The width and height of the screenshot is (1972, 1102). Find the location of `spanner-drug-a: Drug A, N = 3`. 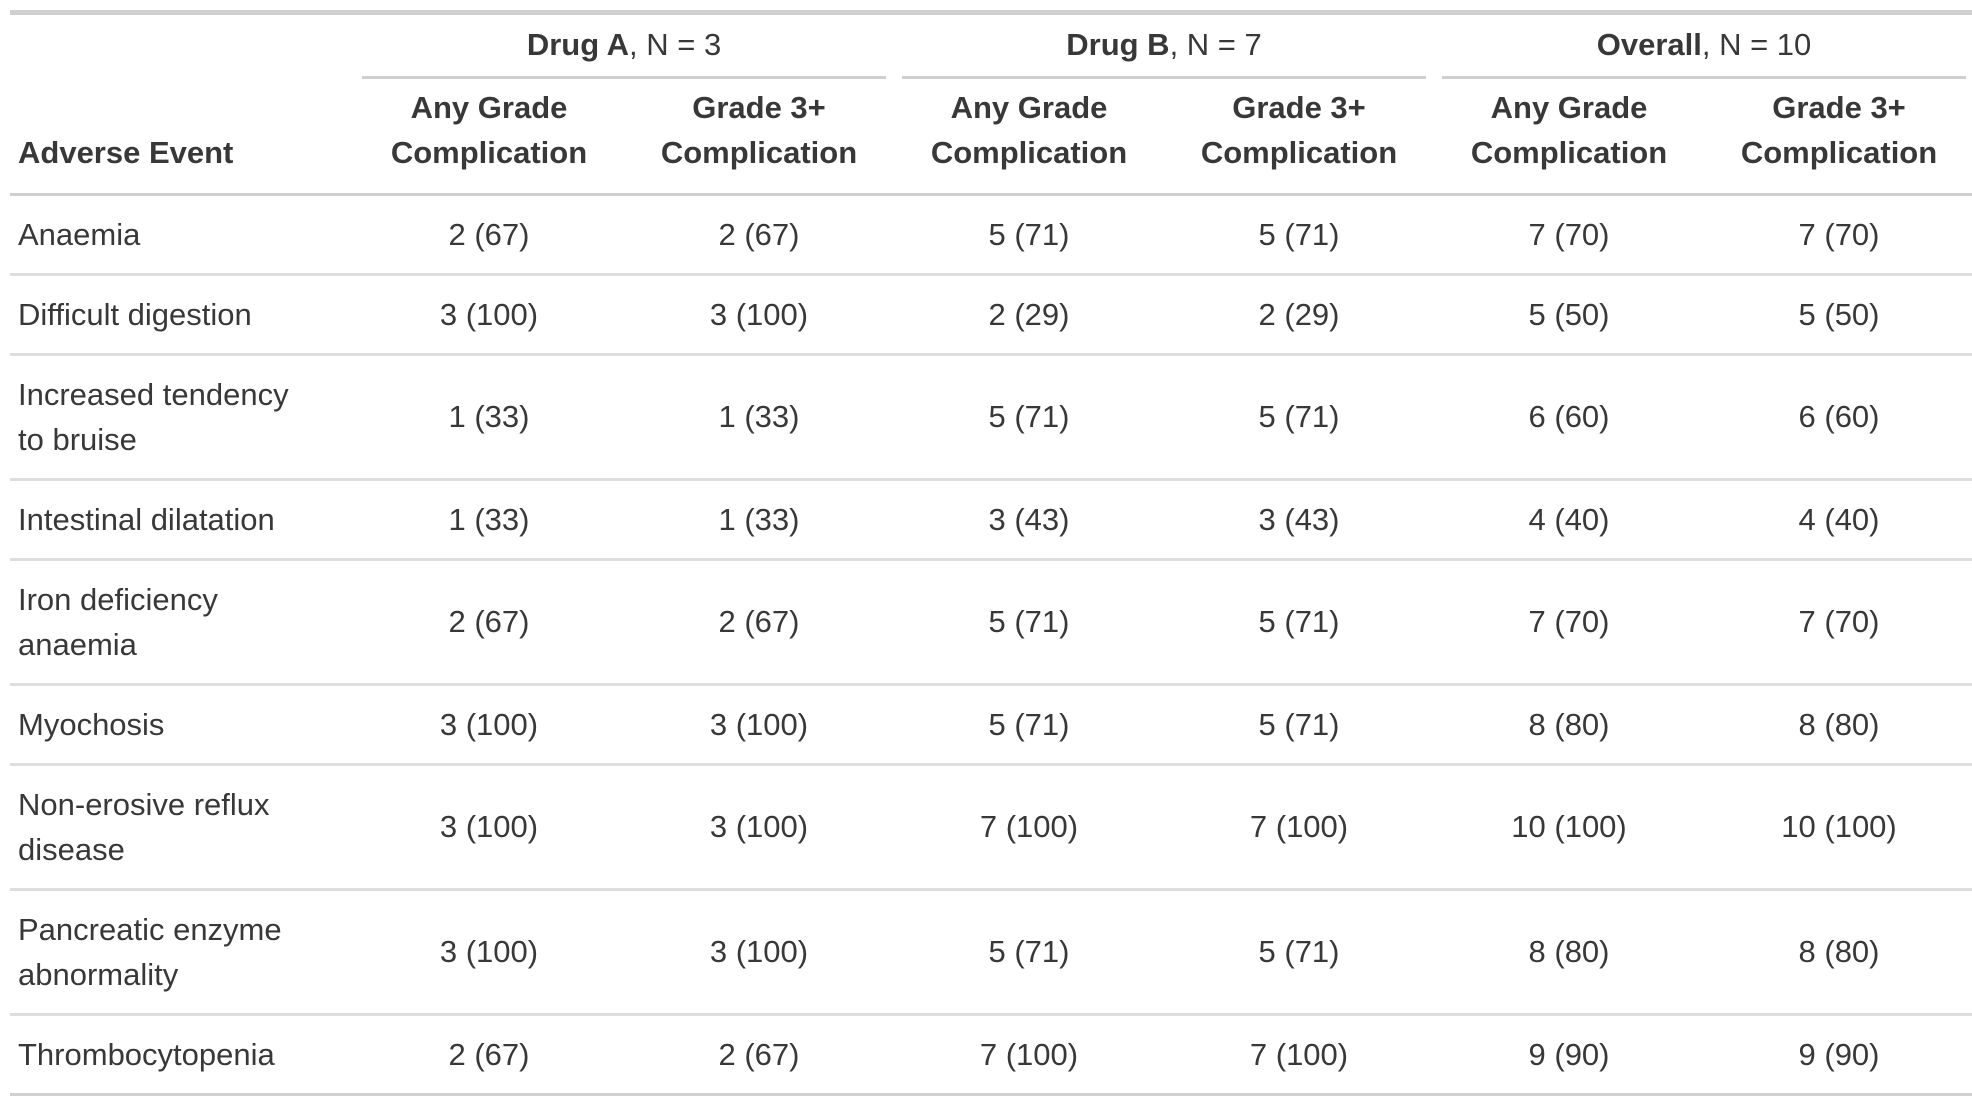

spanner-drug-a: Drug A, N = 3 is located at coordinates (624, 46).